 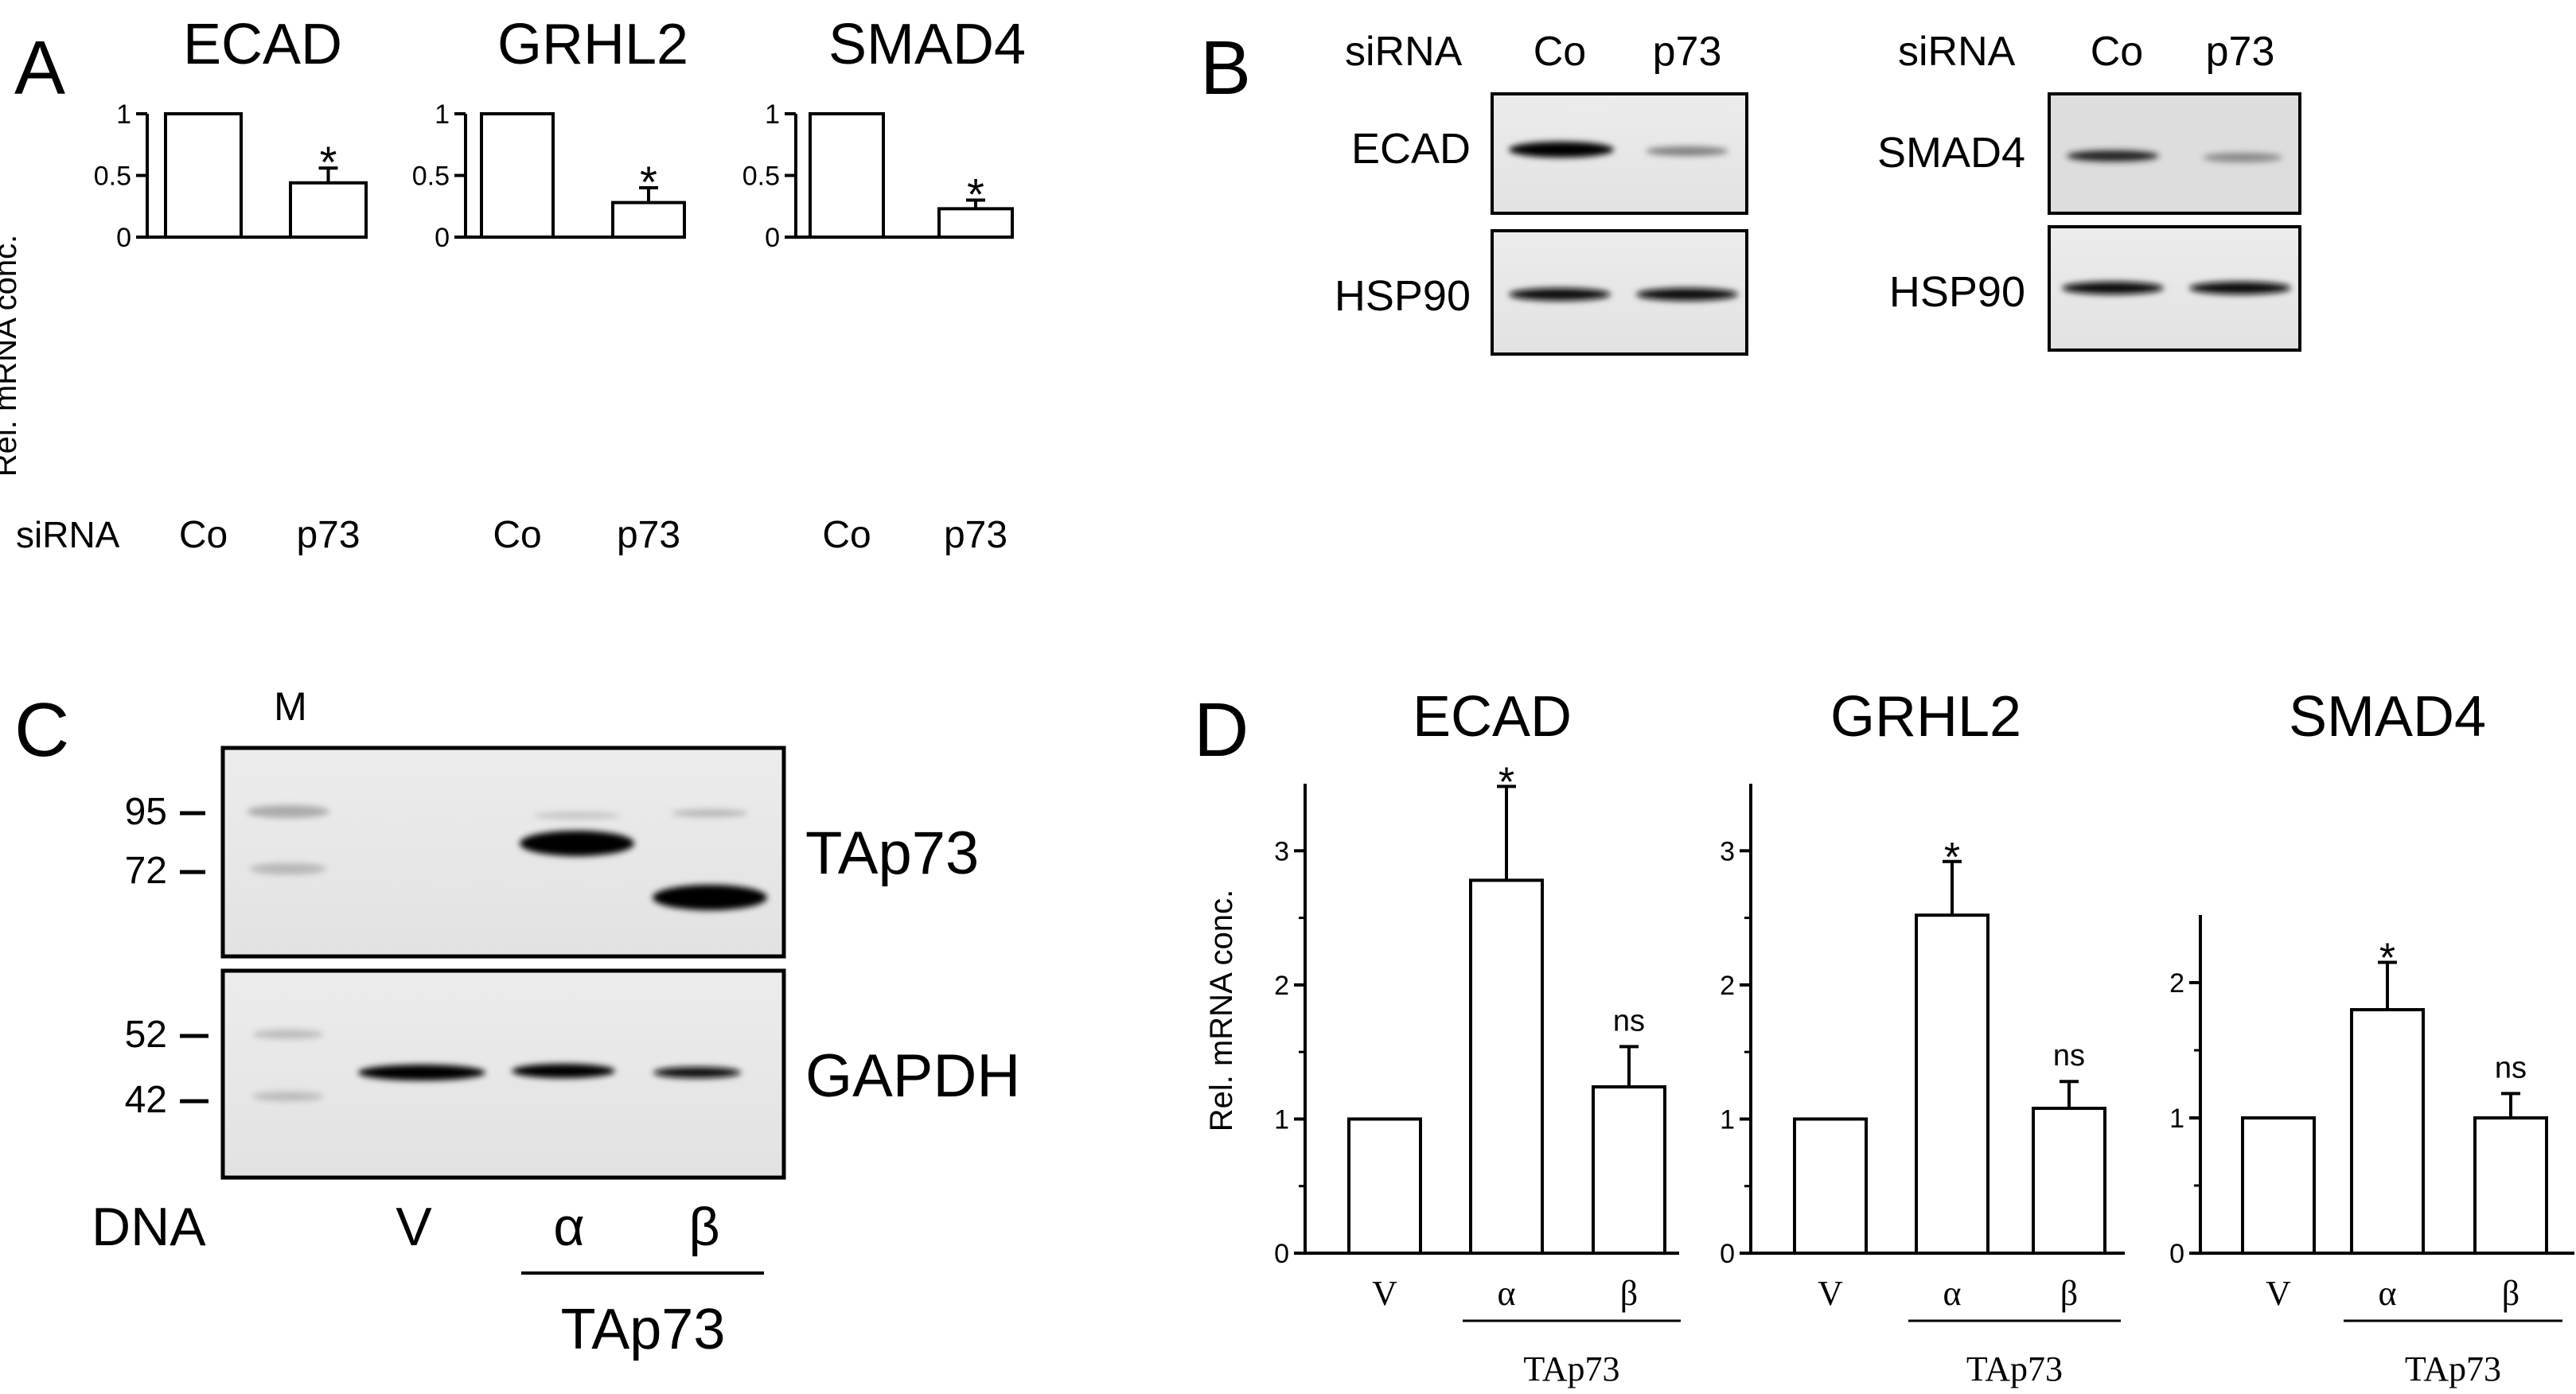 I want to click on lane-alpha-label: α, so click(x=568, y=1227).